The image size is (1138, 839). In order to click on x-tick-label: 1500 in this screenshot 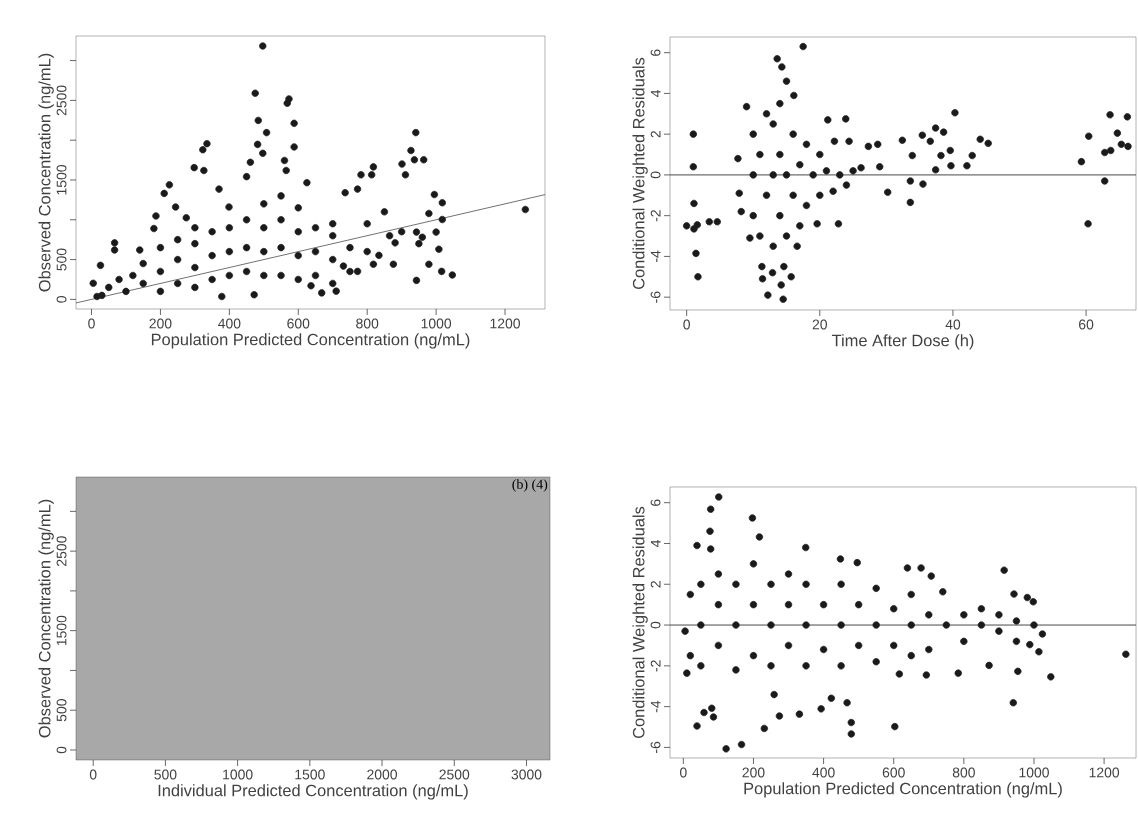, I will do `click(310, 774)`.